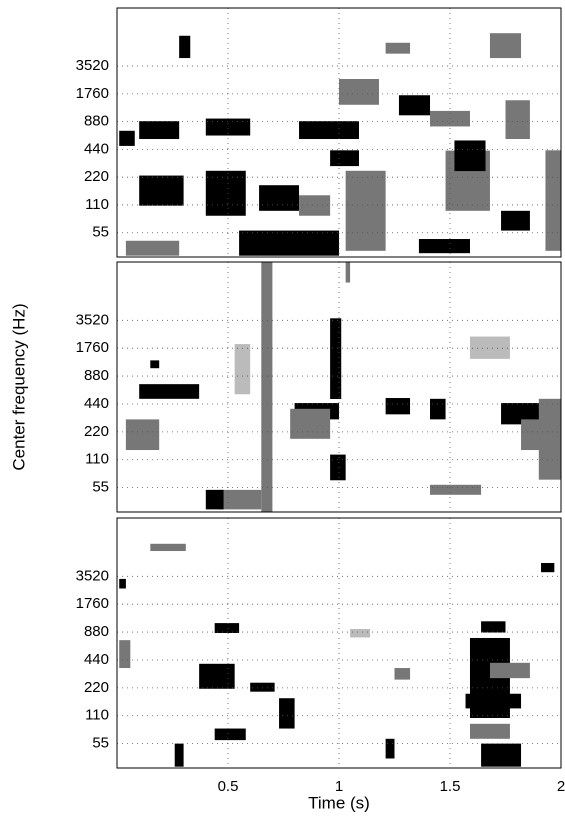  I want to click on x-tick-label: 2, so click(561, 786).